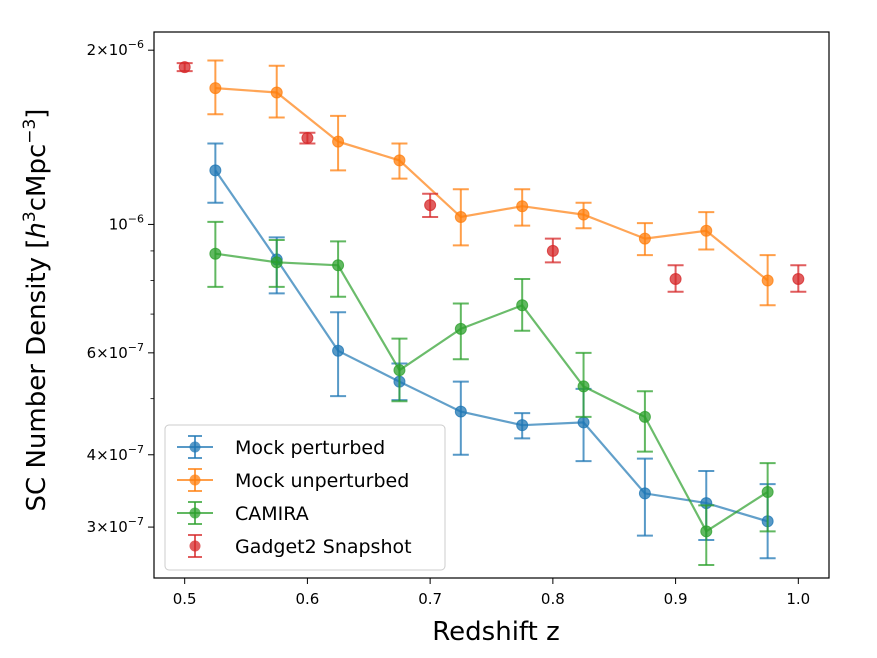 This screenshot has height=658, width=877. I want to click on legend-item: Gadget2 Snapshot, so click(300, 546).